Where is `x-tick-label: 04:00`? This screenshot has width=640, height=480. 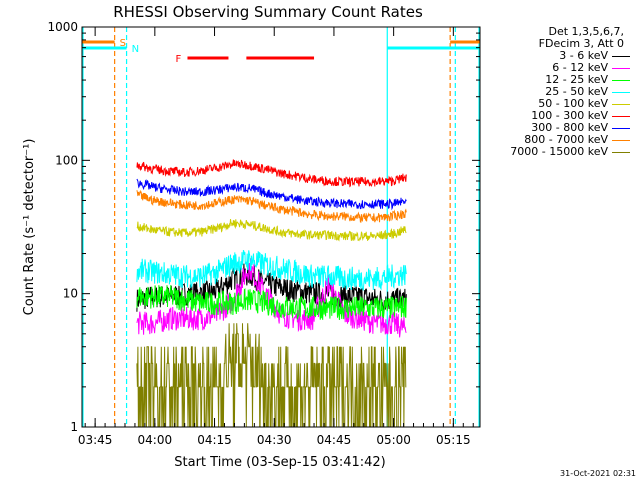
x-tick-label: 04:00 is located at coordinates (155, 440).